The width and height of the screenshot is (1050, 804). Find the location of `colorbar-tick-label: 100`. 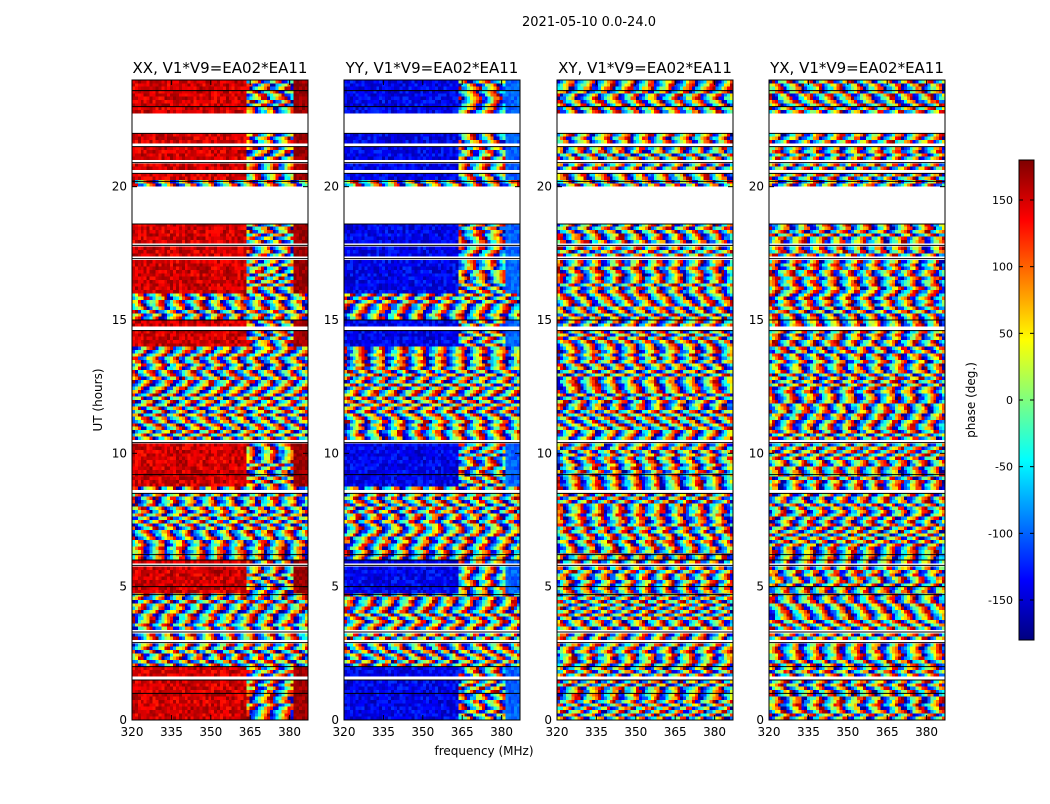

colorbar-tick-label: 100 is located at coordinates (1002, 267).